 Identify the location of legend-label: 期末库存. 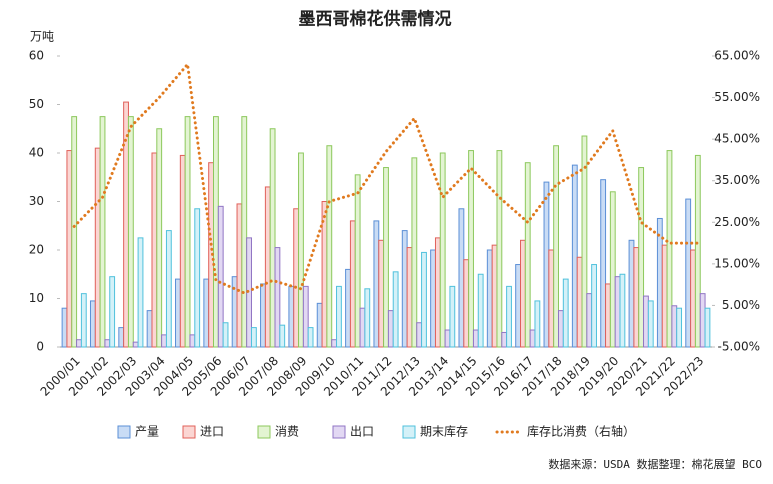
(444, 431).